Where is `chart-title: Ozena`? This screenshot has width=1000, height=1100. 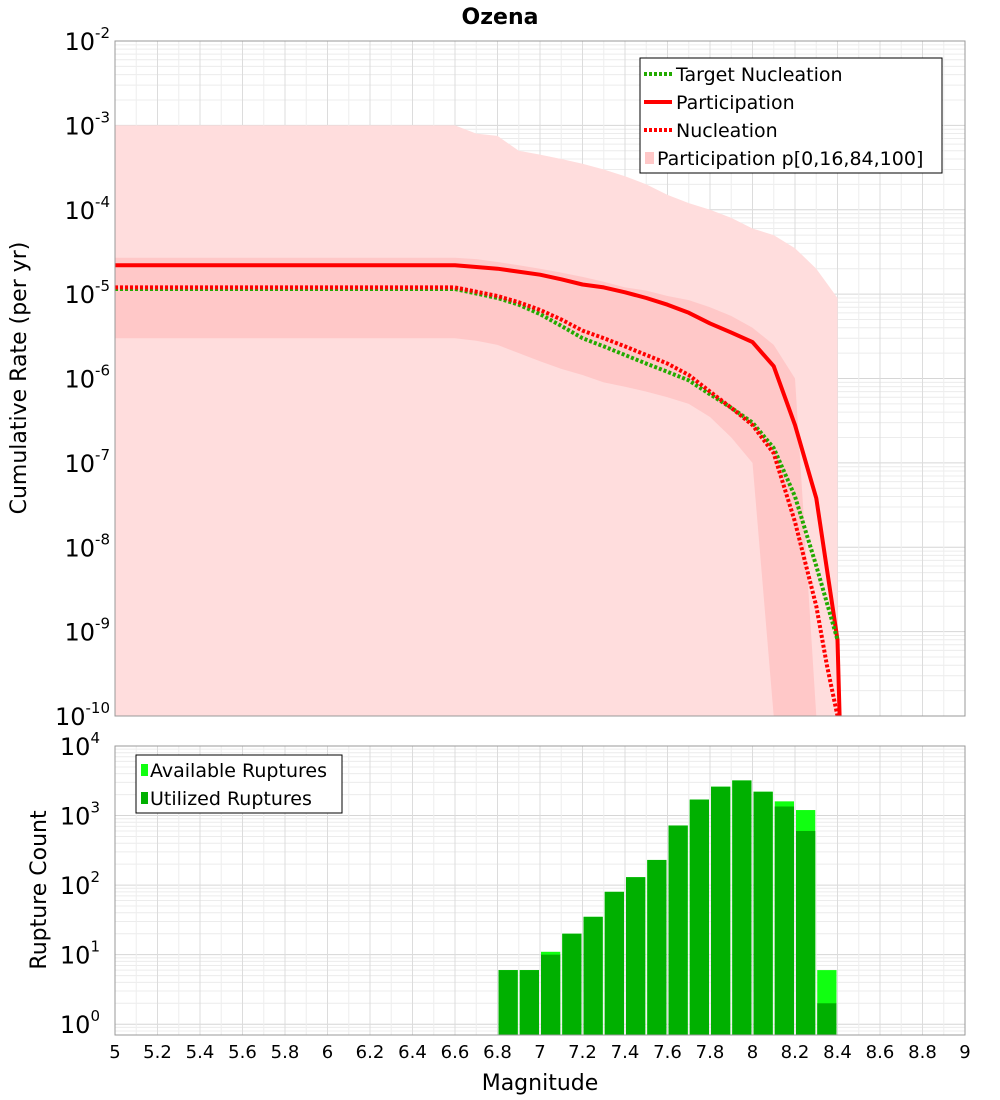
chart-title: Ozena is located at coordinates (500, 17).